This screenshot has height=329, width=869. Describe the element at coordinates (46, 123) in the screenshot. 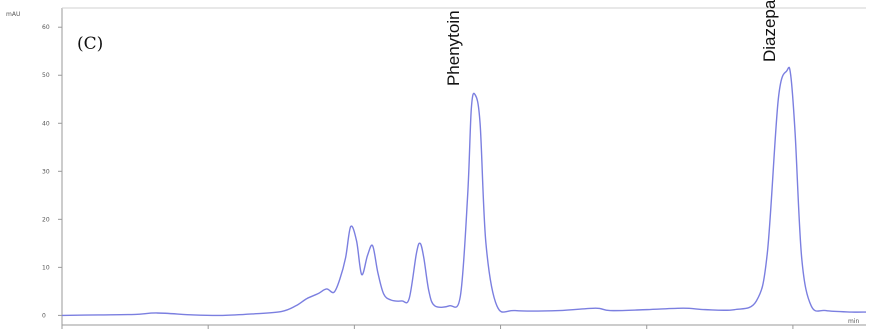

I see `y-tick-label: 40` at that location.